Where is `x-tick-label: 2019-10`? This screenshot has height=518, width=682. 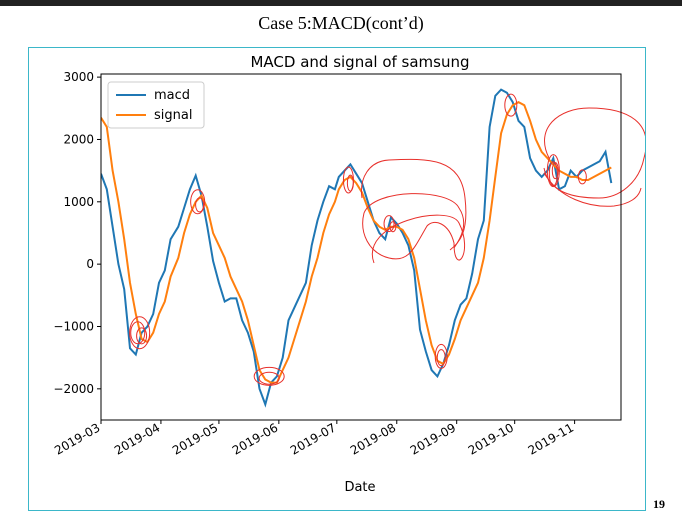
x-tick-label: 2019-10 is located at coordinates (491, 438).